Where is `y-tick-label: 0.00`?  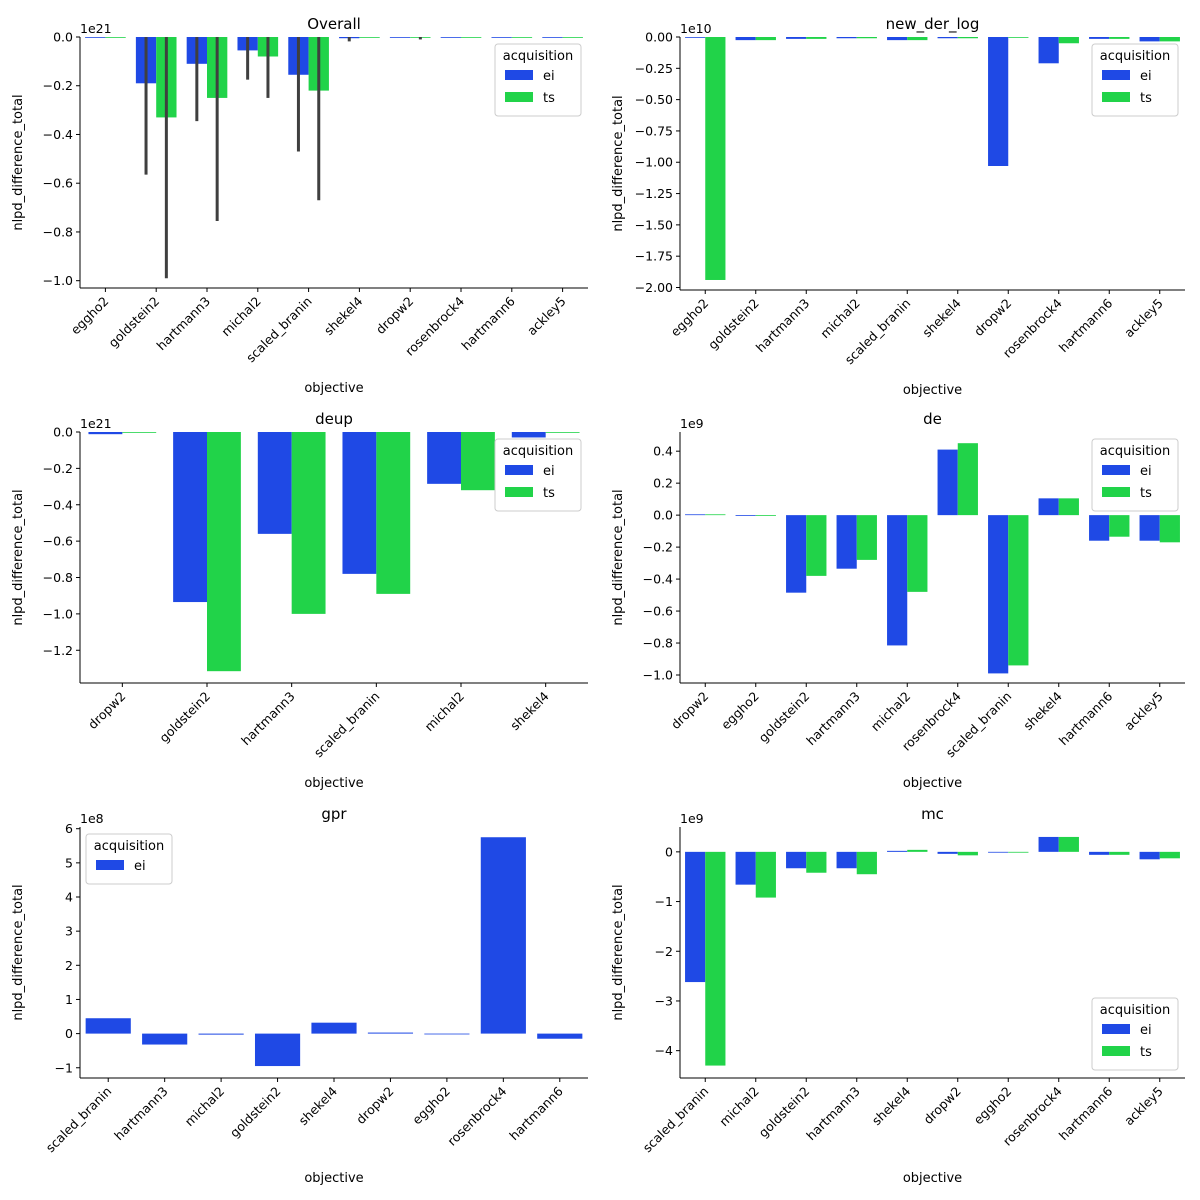 y-tick-label: 0.00 is located at coordinates (659, 37).